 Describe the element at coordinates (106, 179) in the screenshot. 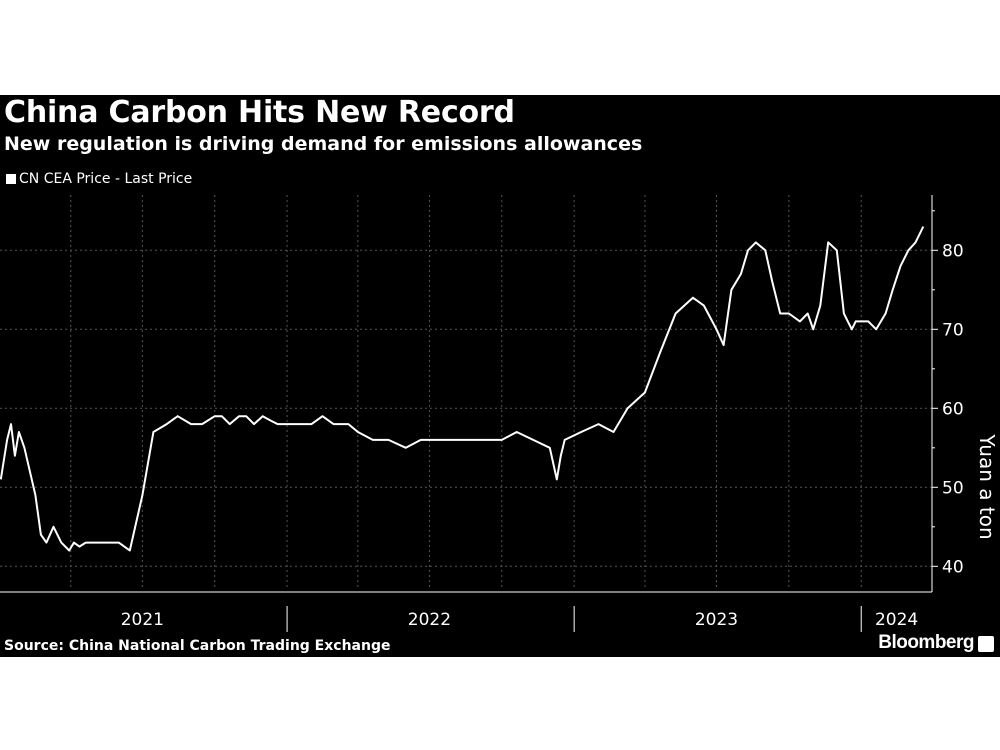

I see `legend-label: CN CEA Price - Last Price` at that location.